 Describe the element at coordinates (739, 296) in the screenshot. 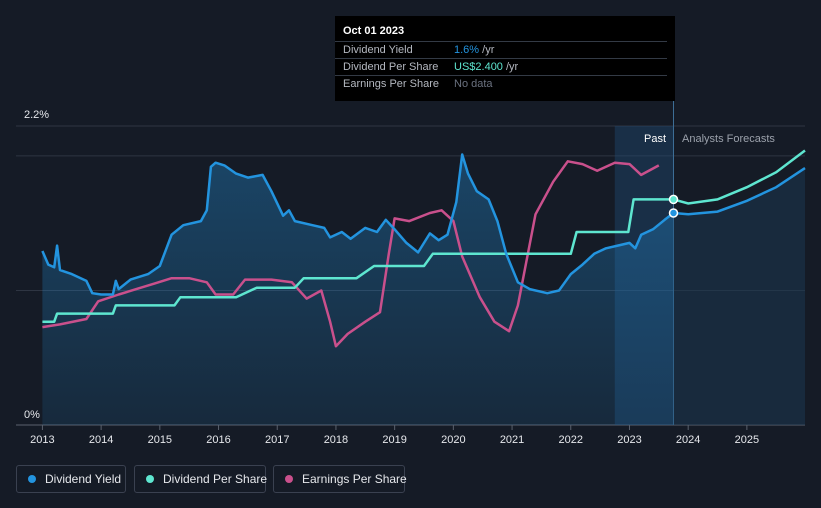

I see `dividend-yield-forecast-area` at that location.